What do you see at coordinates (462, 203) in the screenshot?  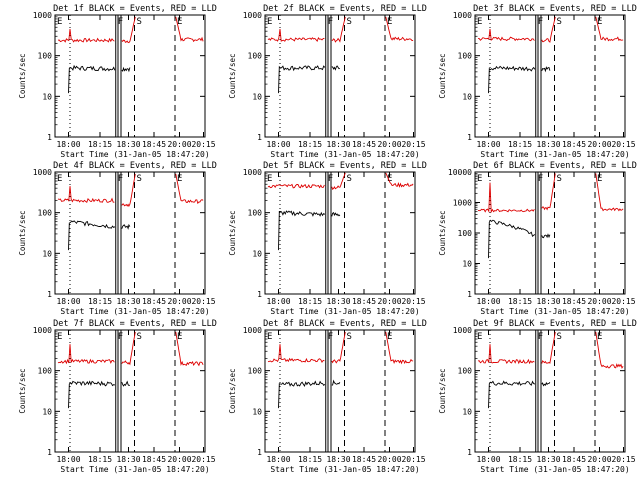 I see `plot6-ytick-label-1000: 1000` at bounding box center [462, 203].